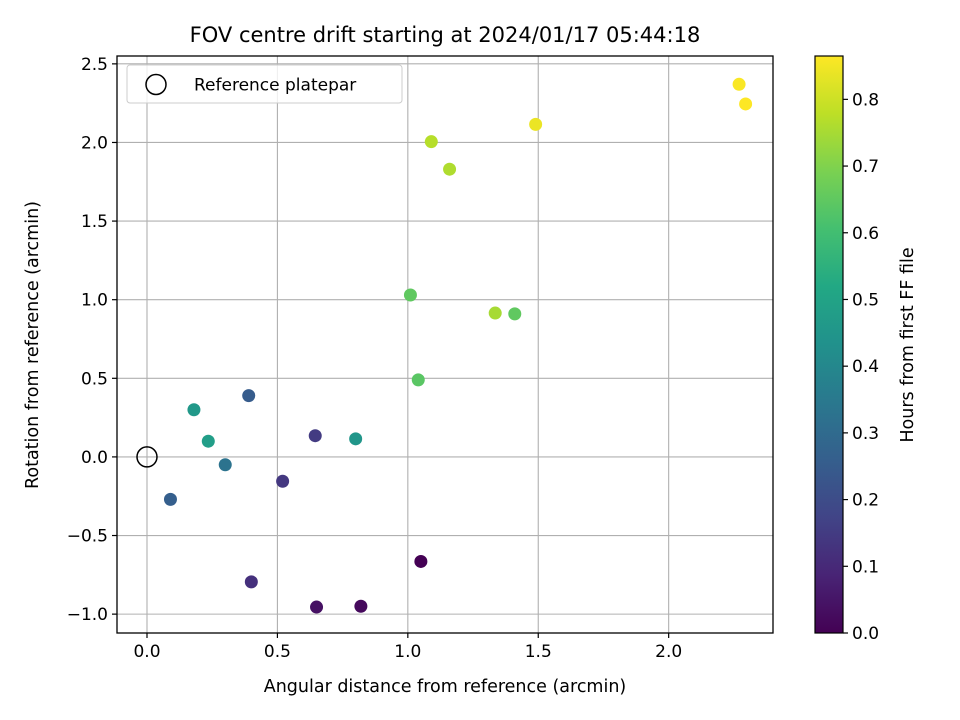 This screenshot has width=960, height=720. I want to click on legend: Reference platepar, so click(264, 84).